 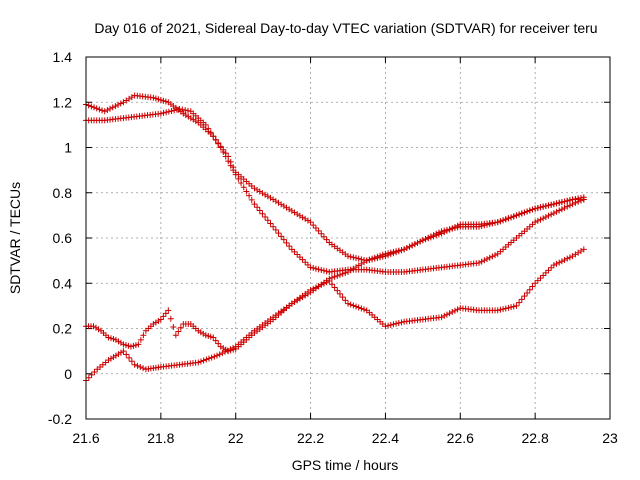 What do you see at coordinates (385, 438) in the screenshot?
I see `x-tick-label: 22.4` at bounding box center [385, 438].